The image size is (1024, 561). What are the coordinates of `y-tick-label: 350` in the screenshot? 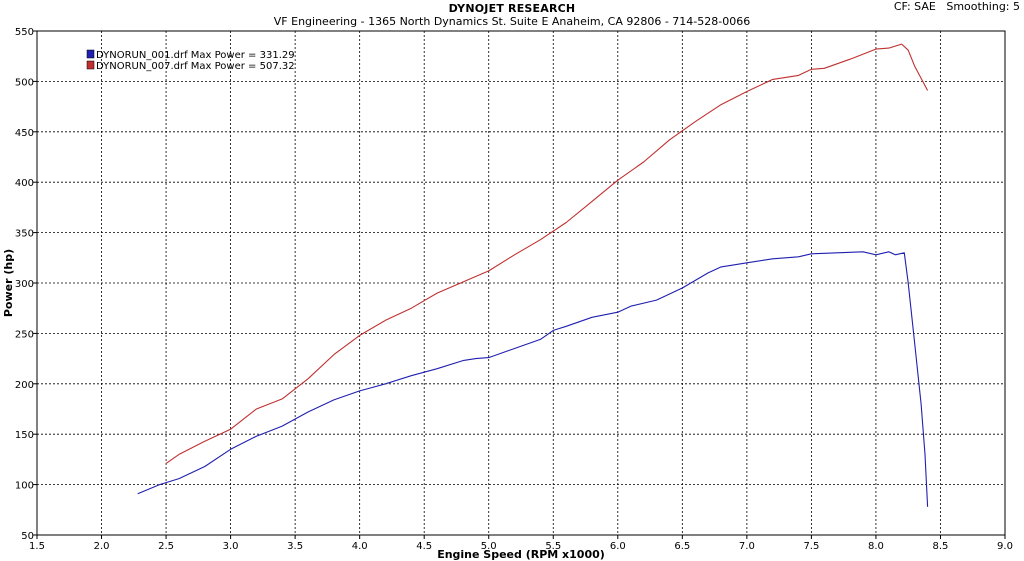 It's located at (24, 234).